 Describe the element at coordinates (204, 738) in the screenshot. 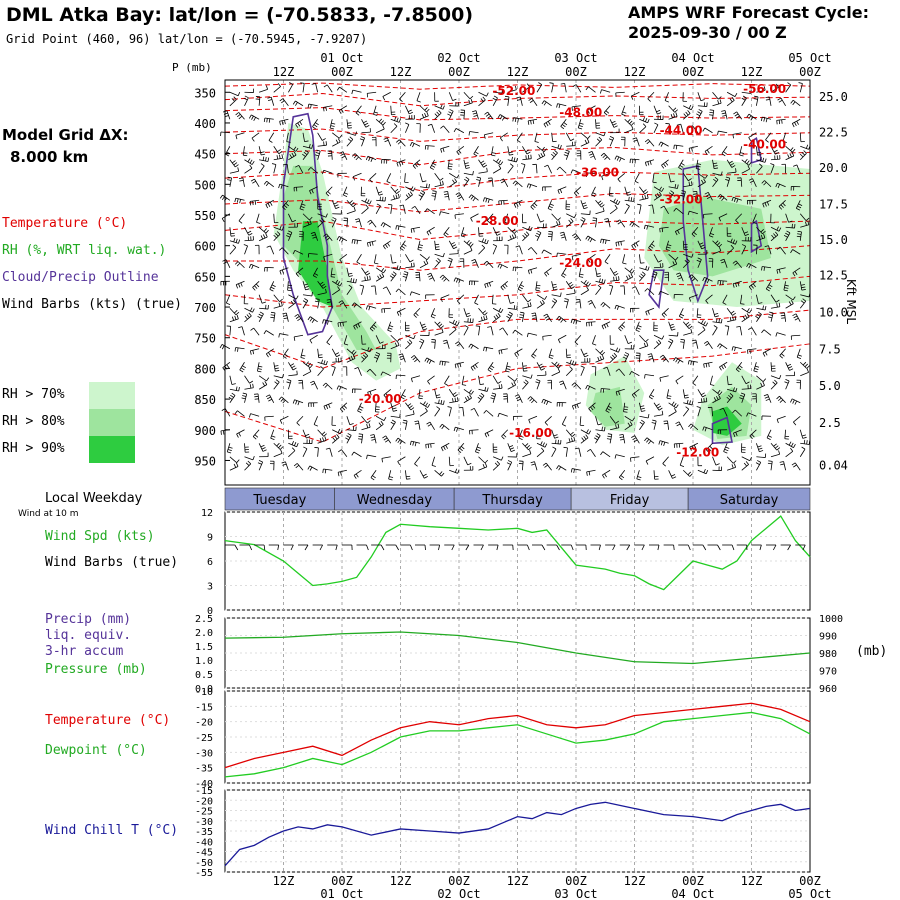

I see `temperature-panel-ytick-label: -25` at that location.